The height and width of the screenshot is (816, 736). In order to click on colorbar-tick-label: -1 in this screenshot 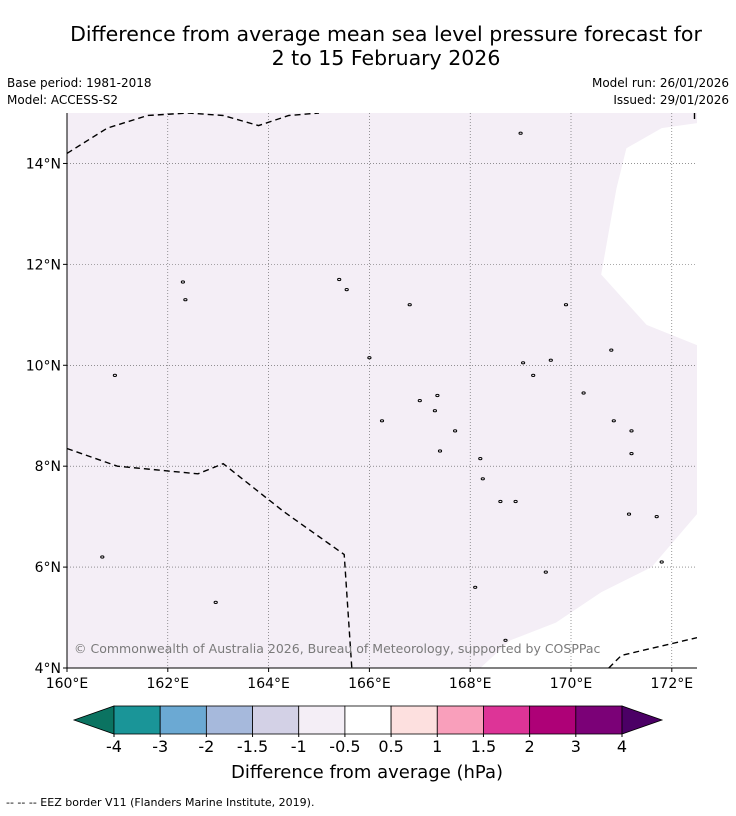, I will do `click(299, 746)`.